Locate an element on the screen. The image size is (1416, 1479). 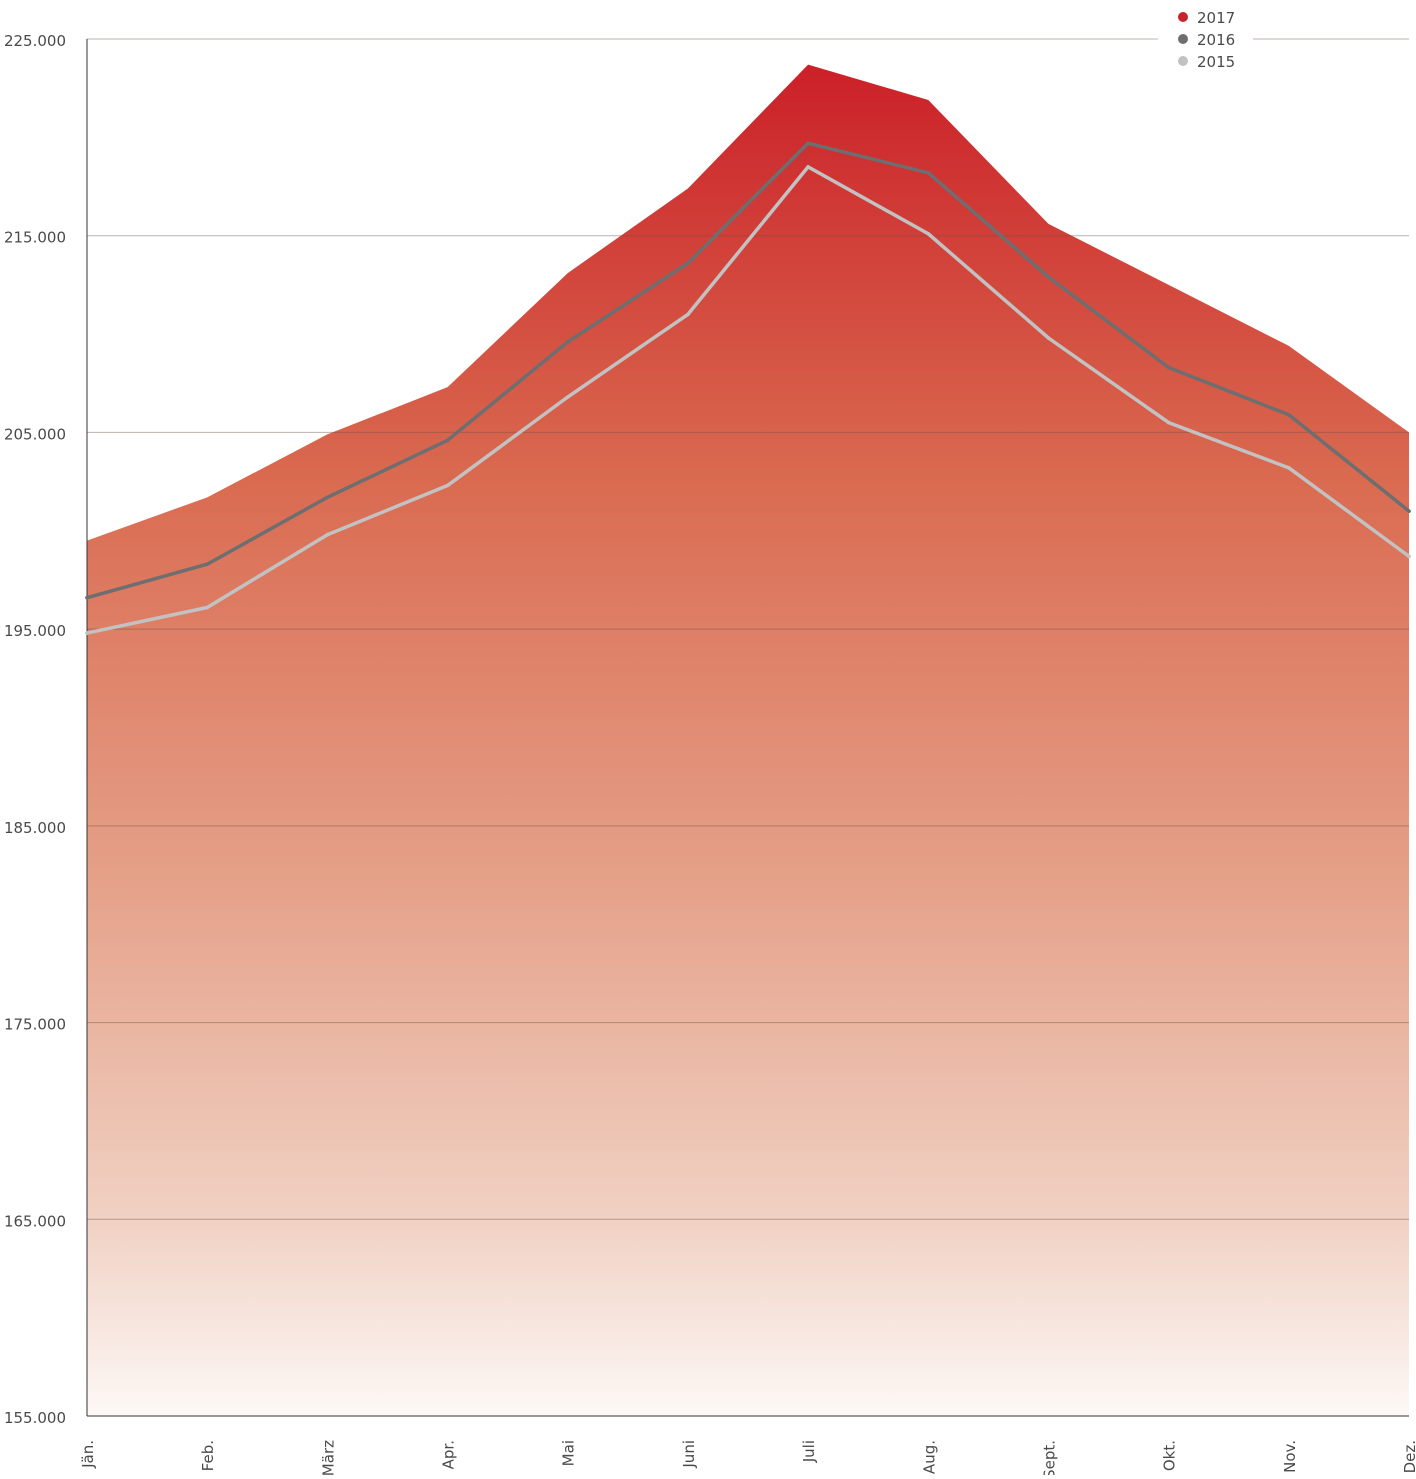
legend-label-2016: 2016 is located at coordinates (1216, 40).